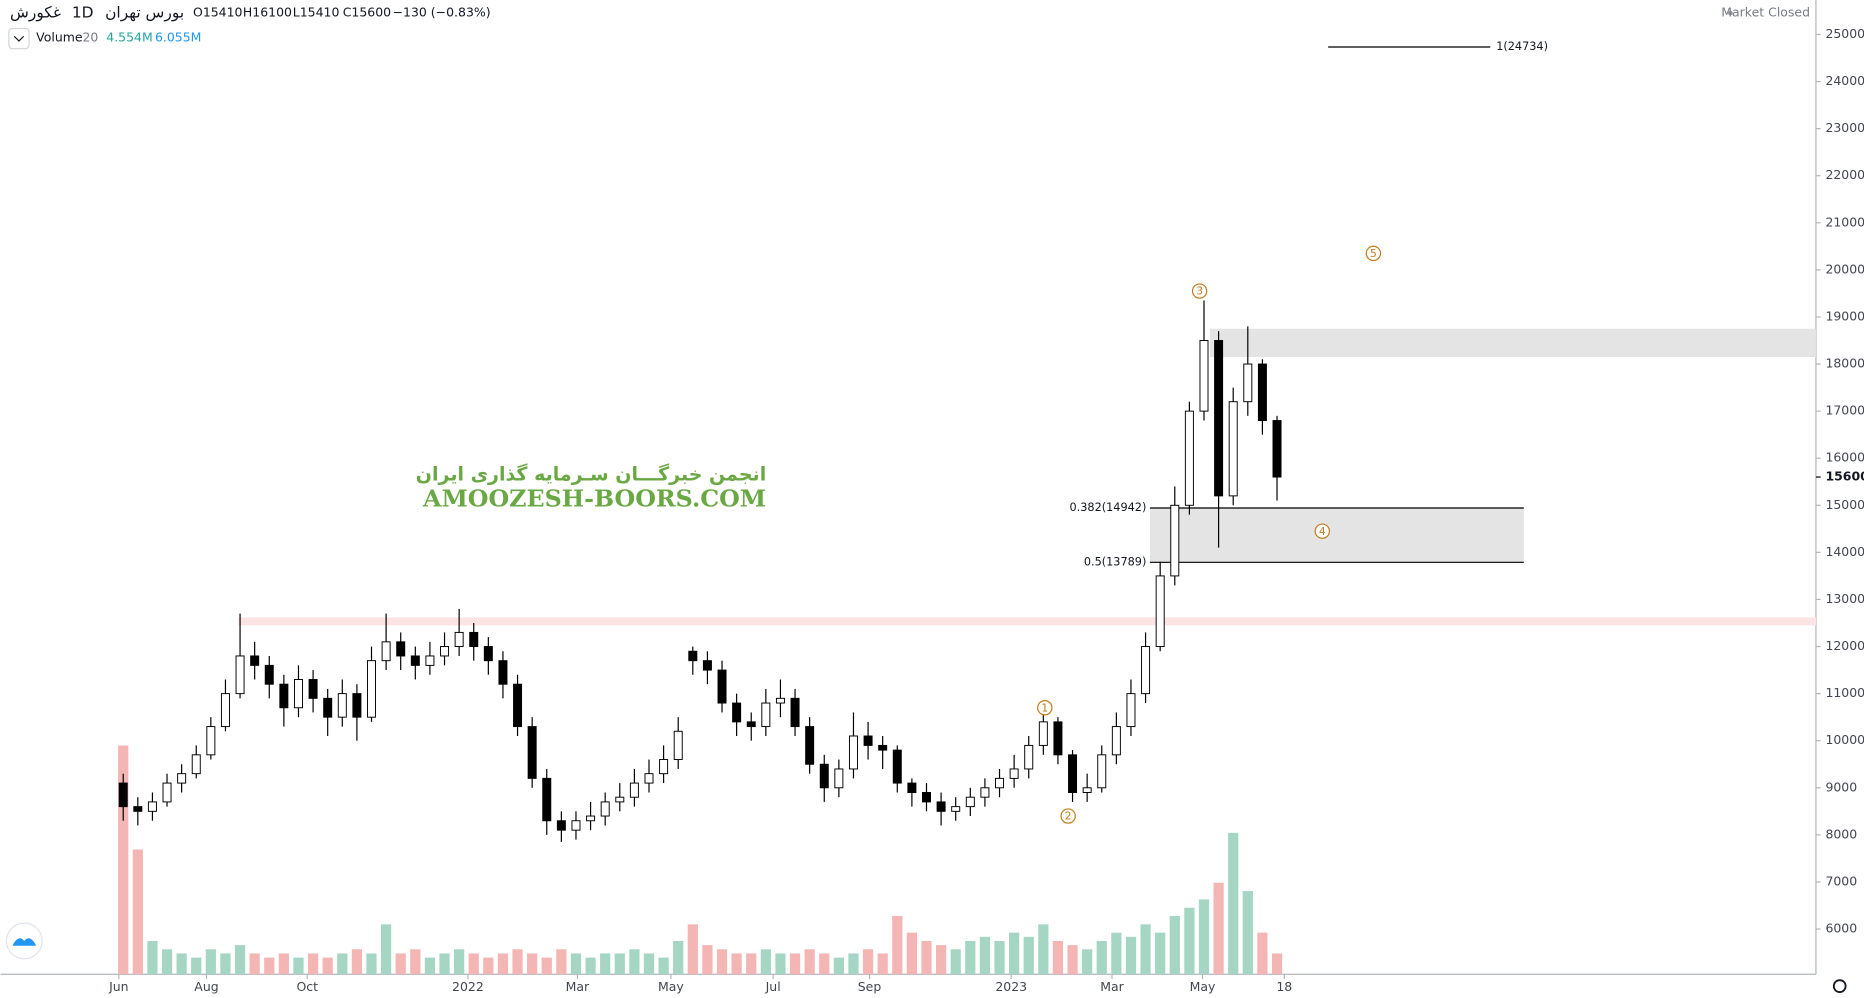 The image size is (1864, 998). I want to click on volume-value: 4.554M, so click(129, 37).